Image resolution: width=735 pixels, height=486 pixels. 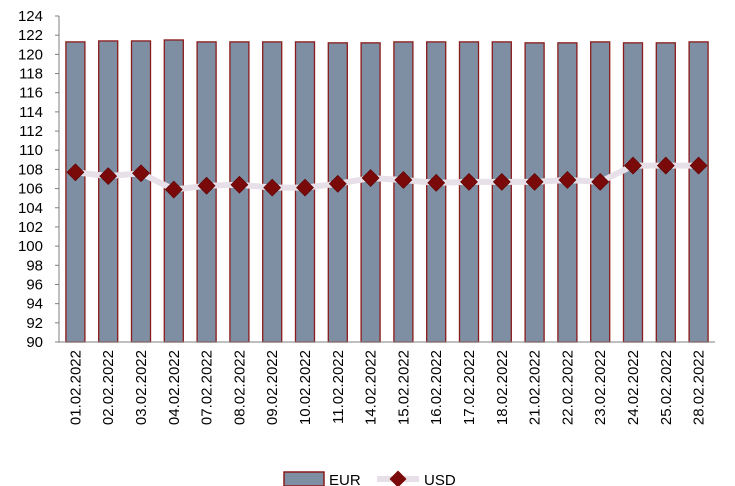 What do you see at coordinates (30, 16) in the screenshot?
I see `y-tick-label: 124` at bounding box center [30, 16].